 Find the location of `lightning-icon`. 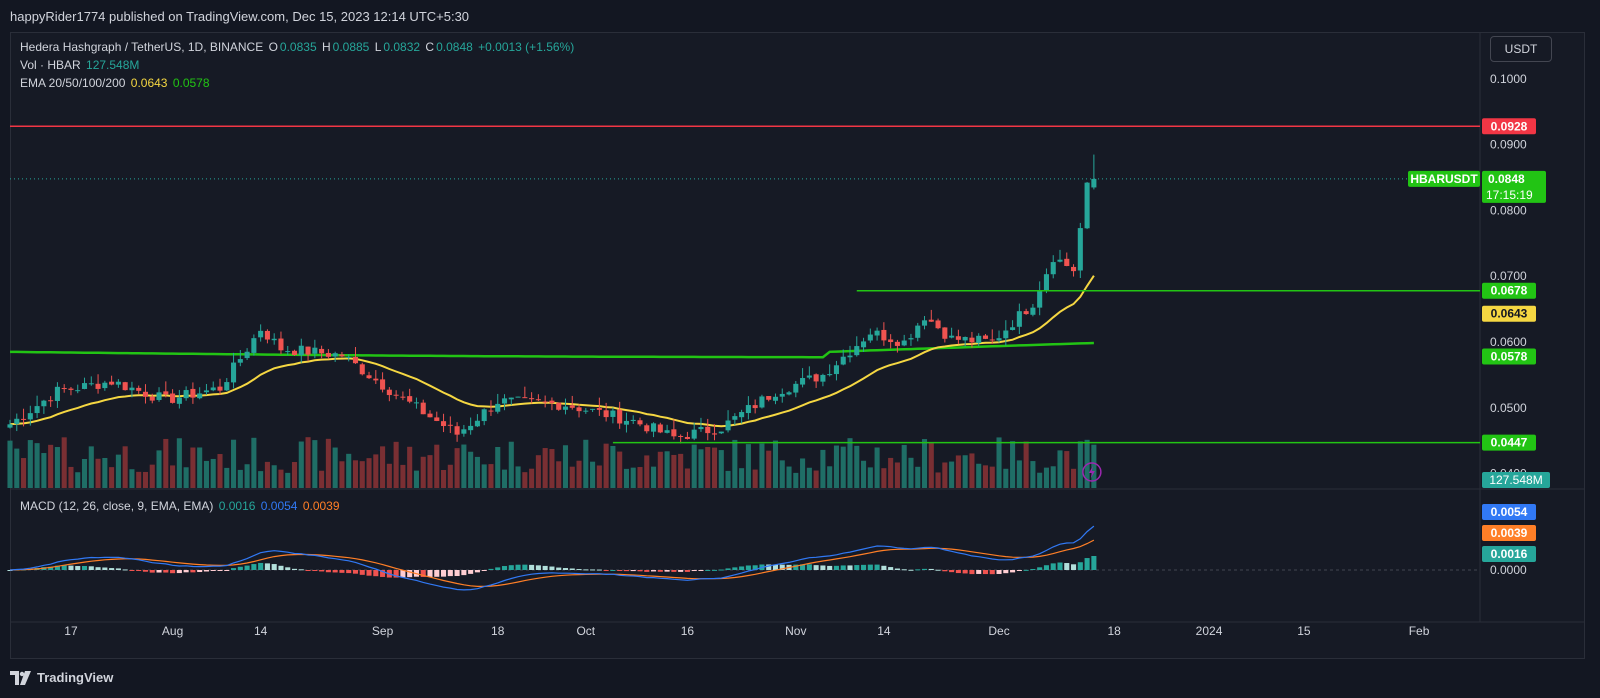

lightning-icon is located at coordinates (1092, 472).